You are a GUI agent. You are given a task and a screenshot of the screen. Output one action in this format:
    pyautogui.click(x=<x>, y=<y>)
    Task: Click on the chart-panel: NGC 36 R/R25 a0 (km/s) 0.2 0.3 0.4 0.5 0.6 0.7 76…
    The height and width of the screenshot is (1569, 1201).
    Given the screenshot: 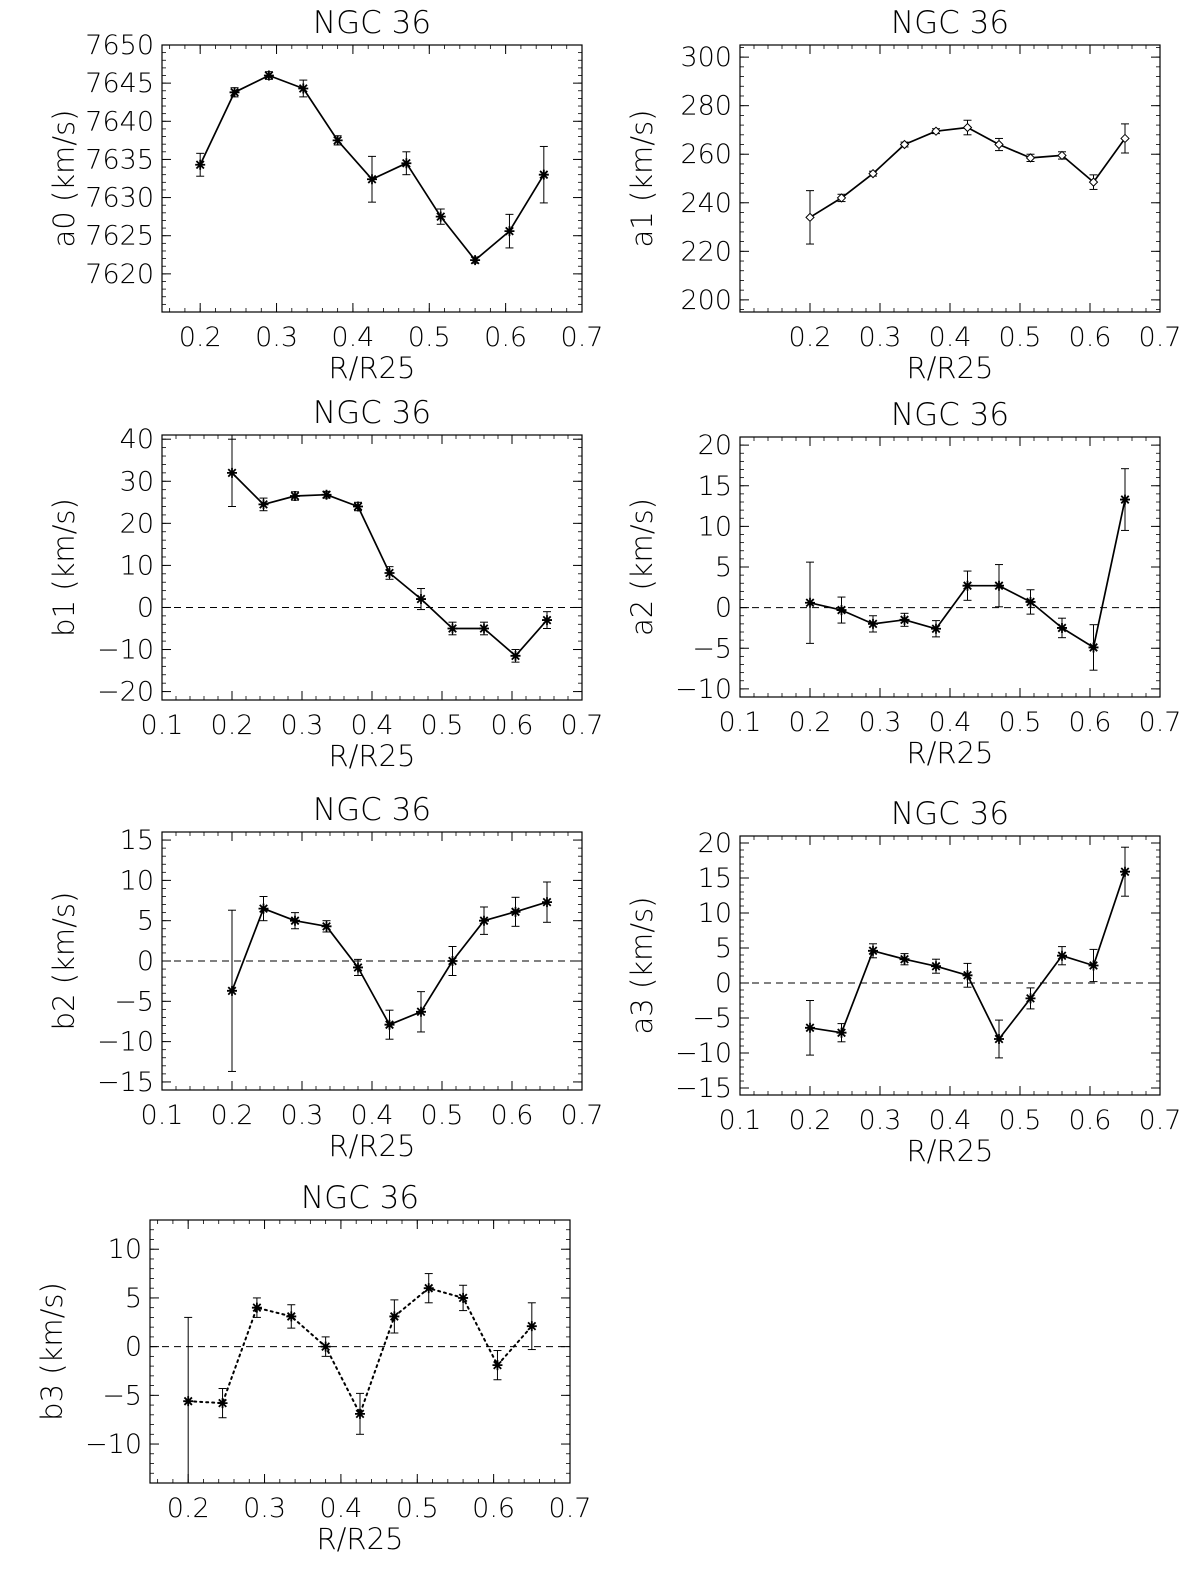 What is the action you would take?
    pyautogui.click(x=325, y=195)
    